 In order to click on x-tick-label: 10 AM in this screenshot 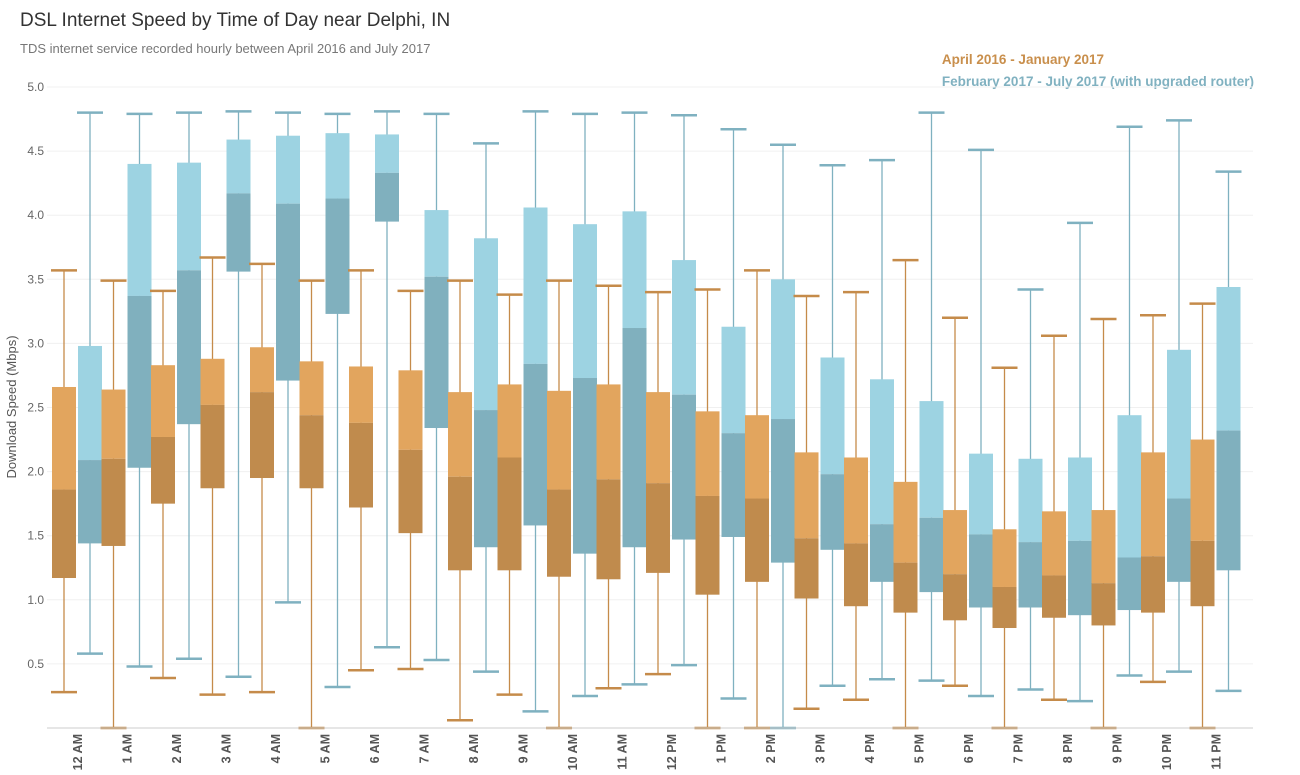, I will do `click(573, 752)`.